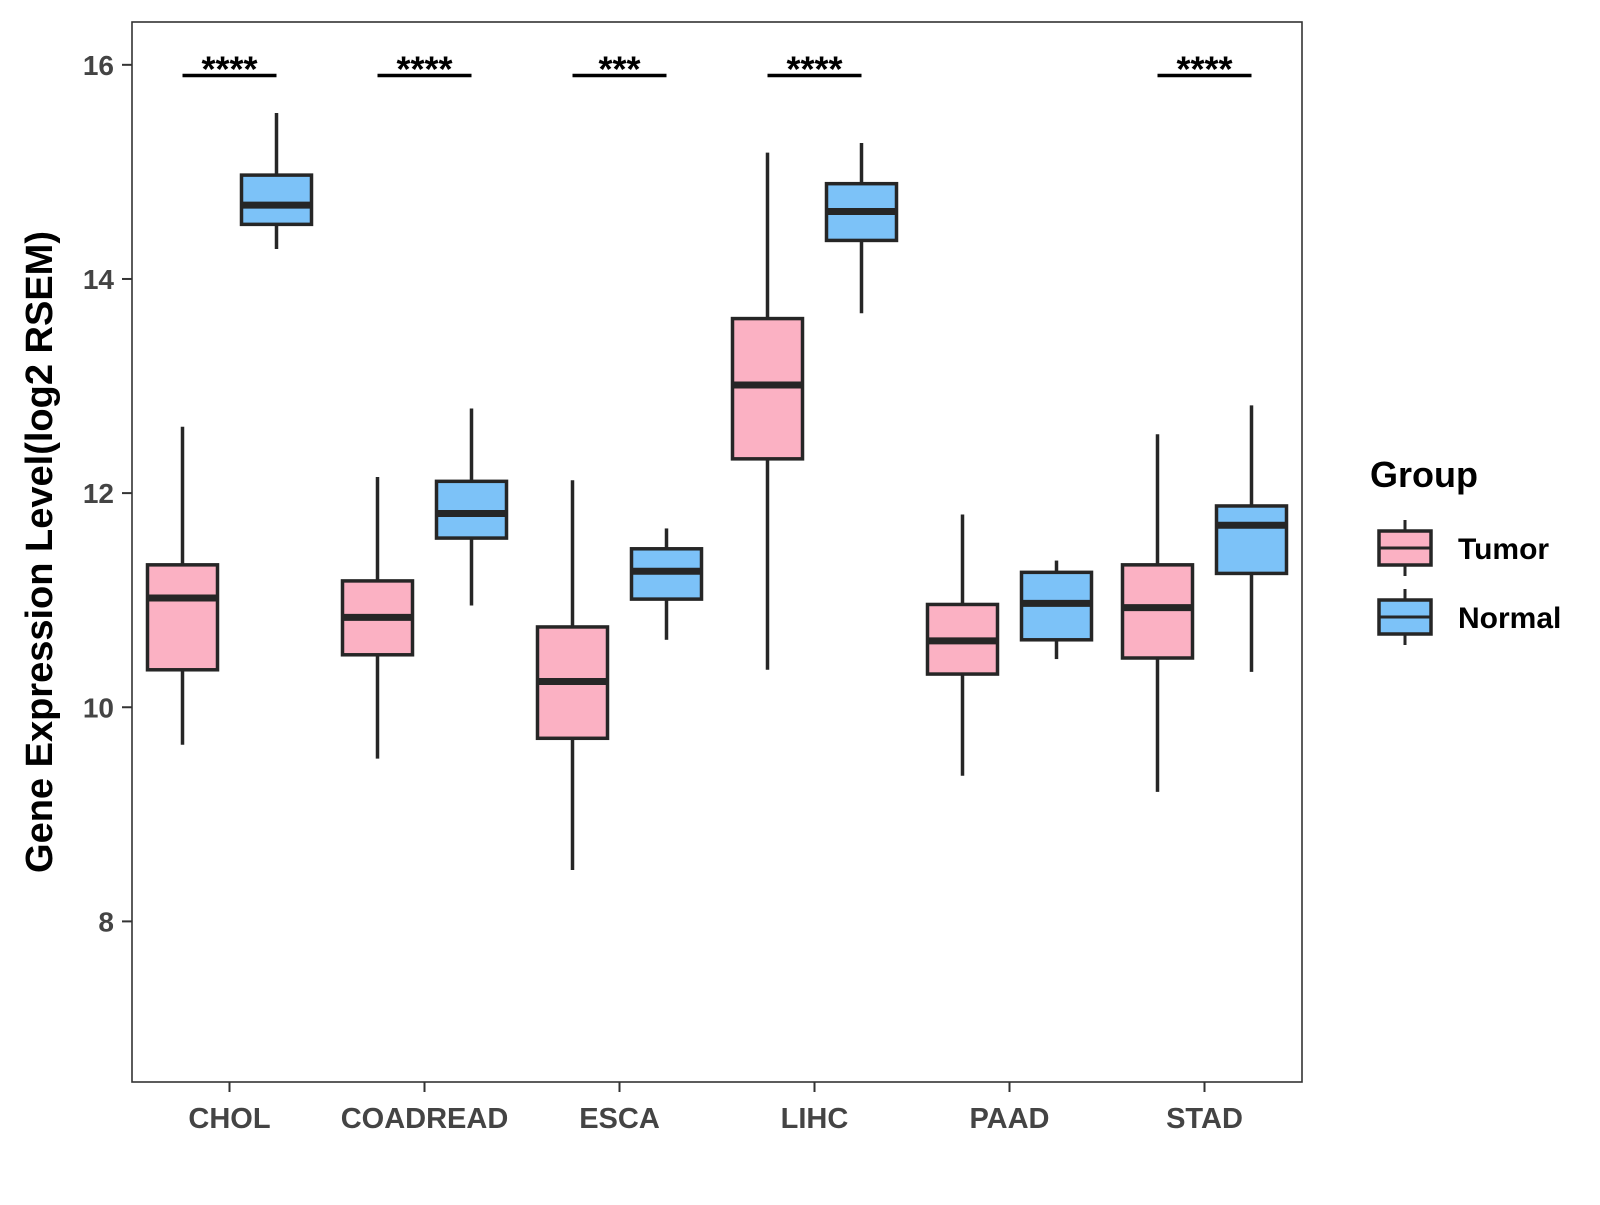  What do you see at coordinates (377, 618) in the screenshot?
I see `box-tumor-coadread` at bounding box center [377, 618].